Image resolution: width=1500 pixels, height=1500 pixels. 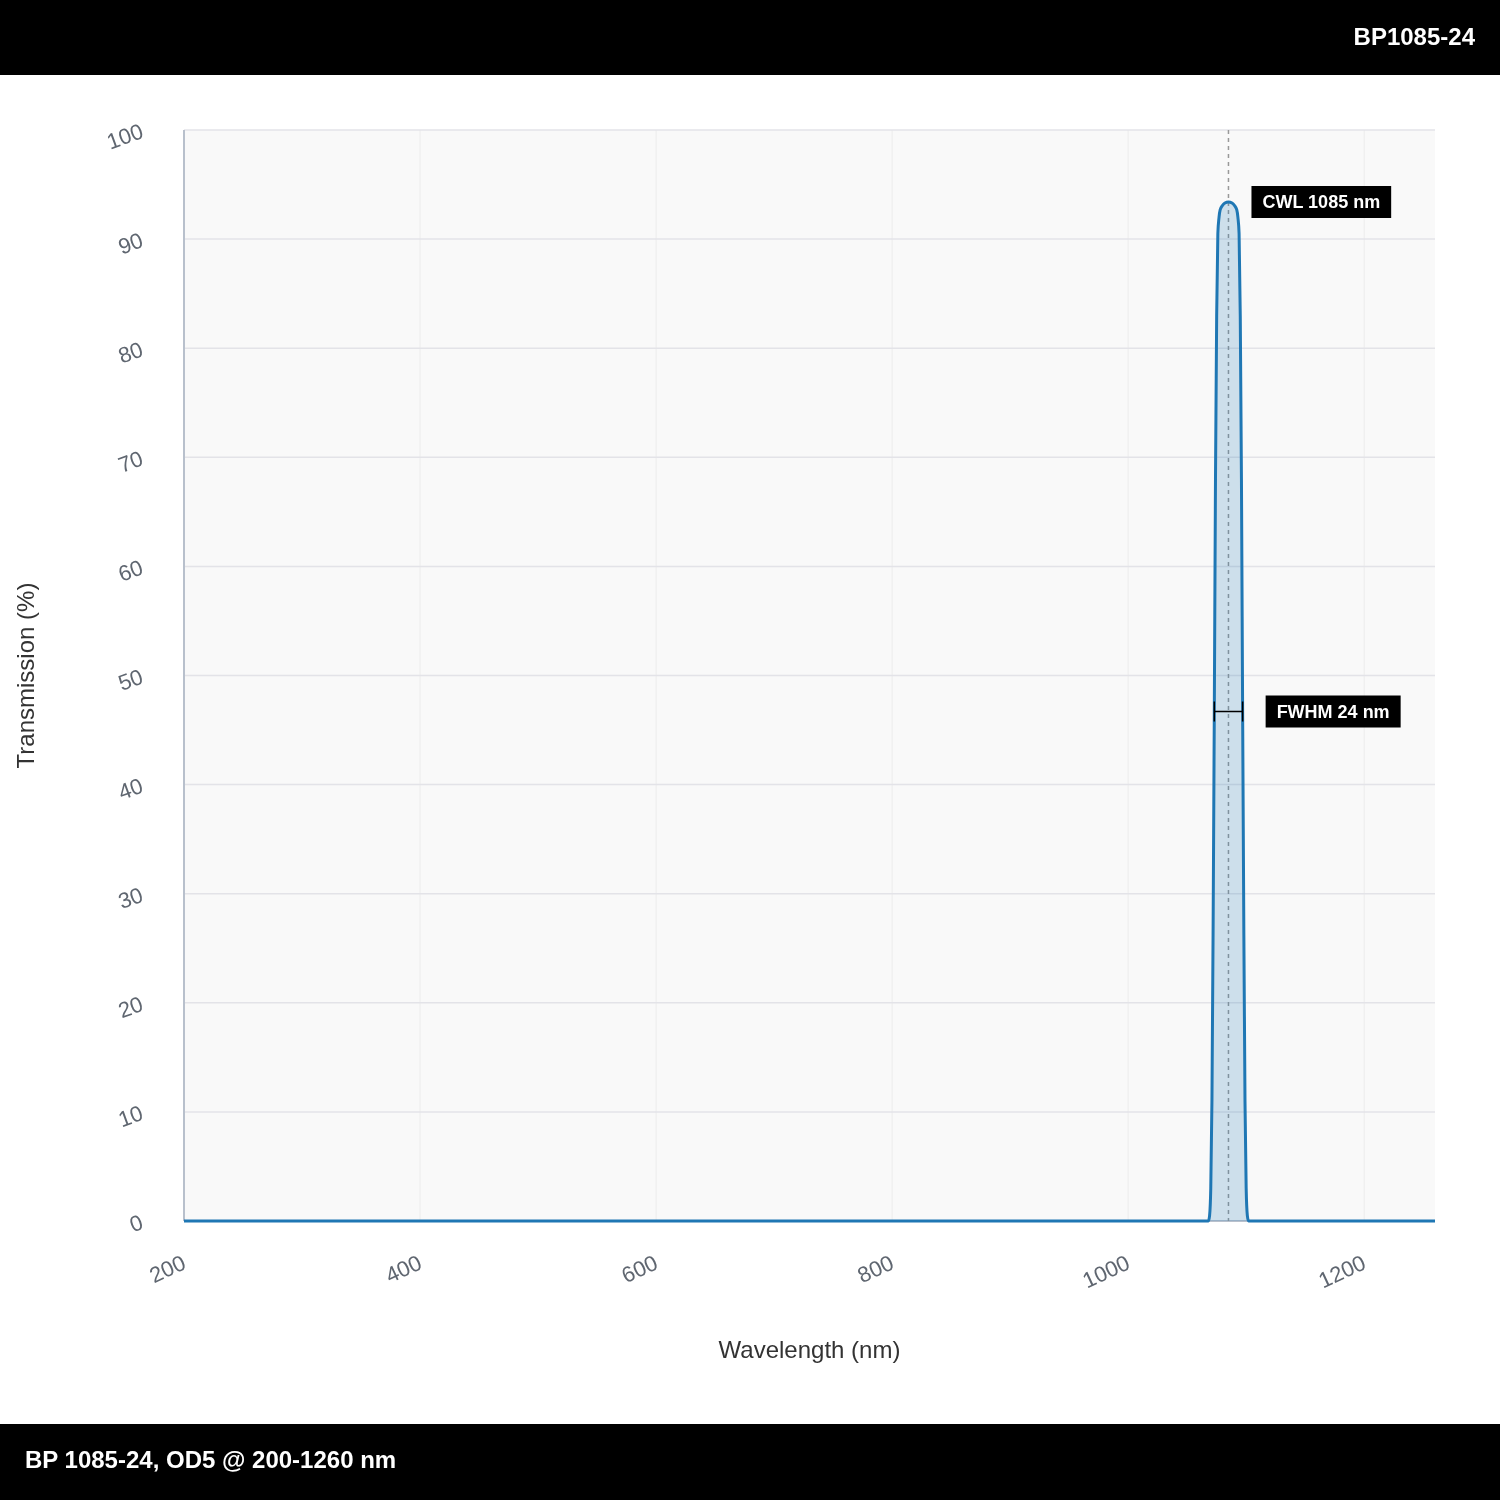 I want to click on annotation: FWHM 24 nm, so click(x=1333, y=711).